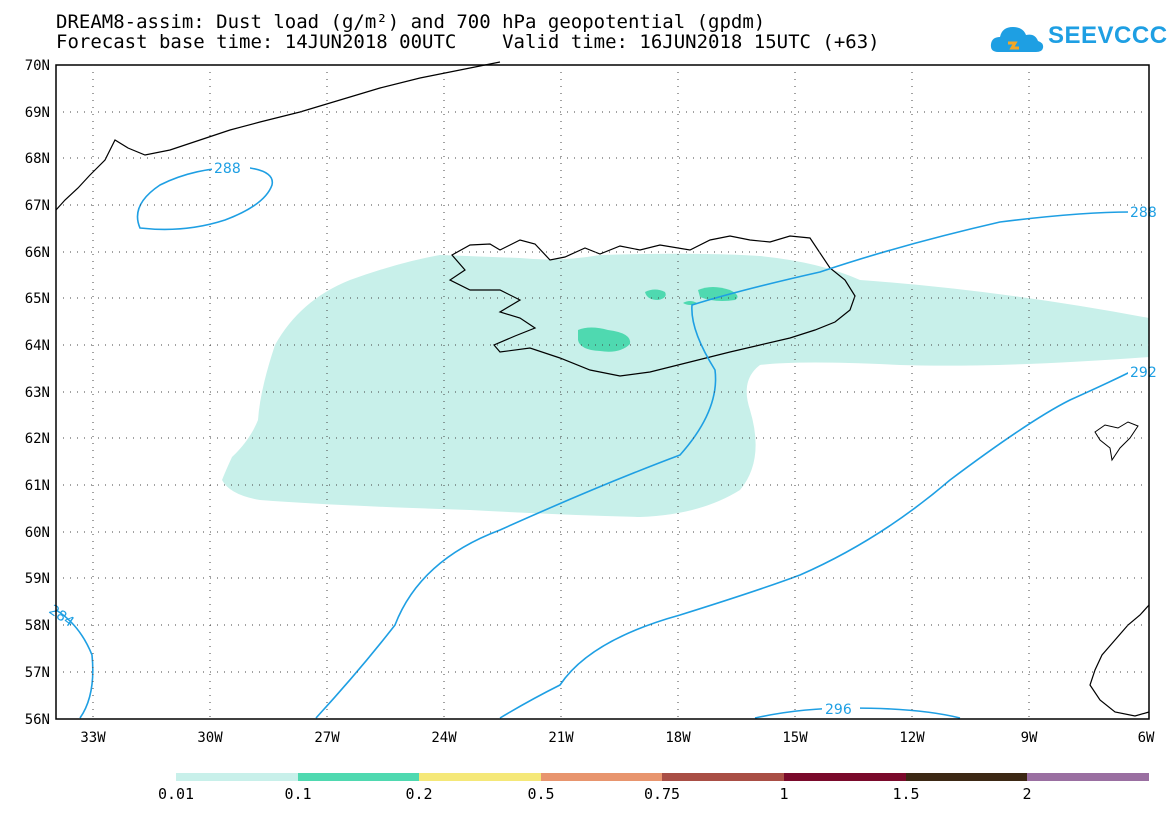  What do you see at coordinates (37, 253) in the screenshot?
I see `lat-tick-label: 66N` at bounding box center [37, 253].